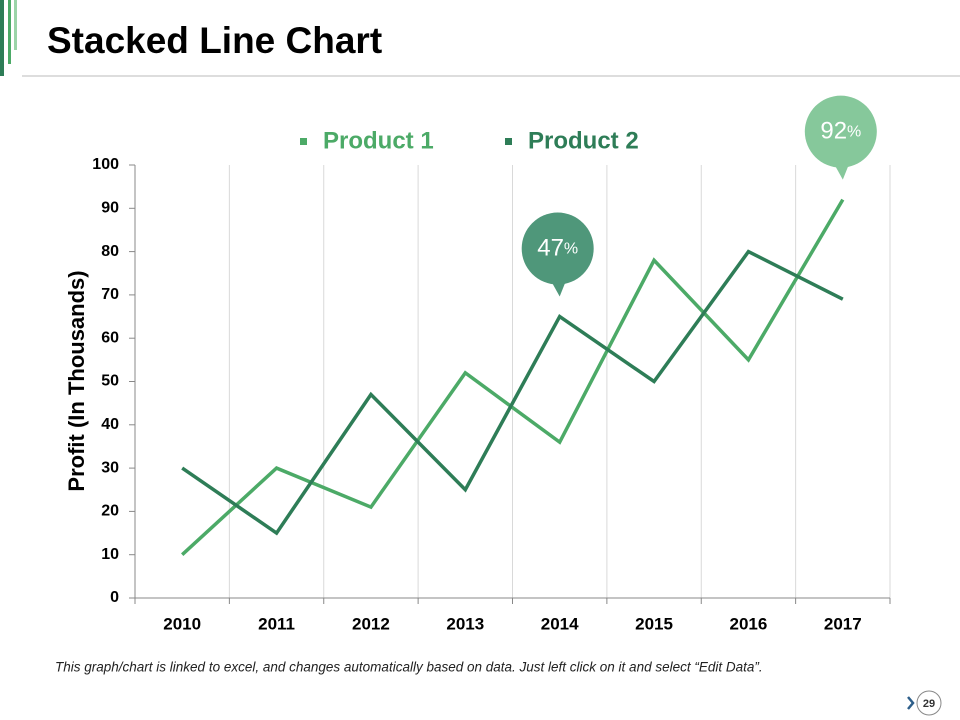  Describe the element at coordinates (276, 623) in the screenshot. I see `x-tick-label: 2011` at that location.